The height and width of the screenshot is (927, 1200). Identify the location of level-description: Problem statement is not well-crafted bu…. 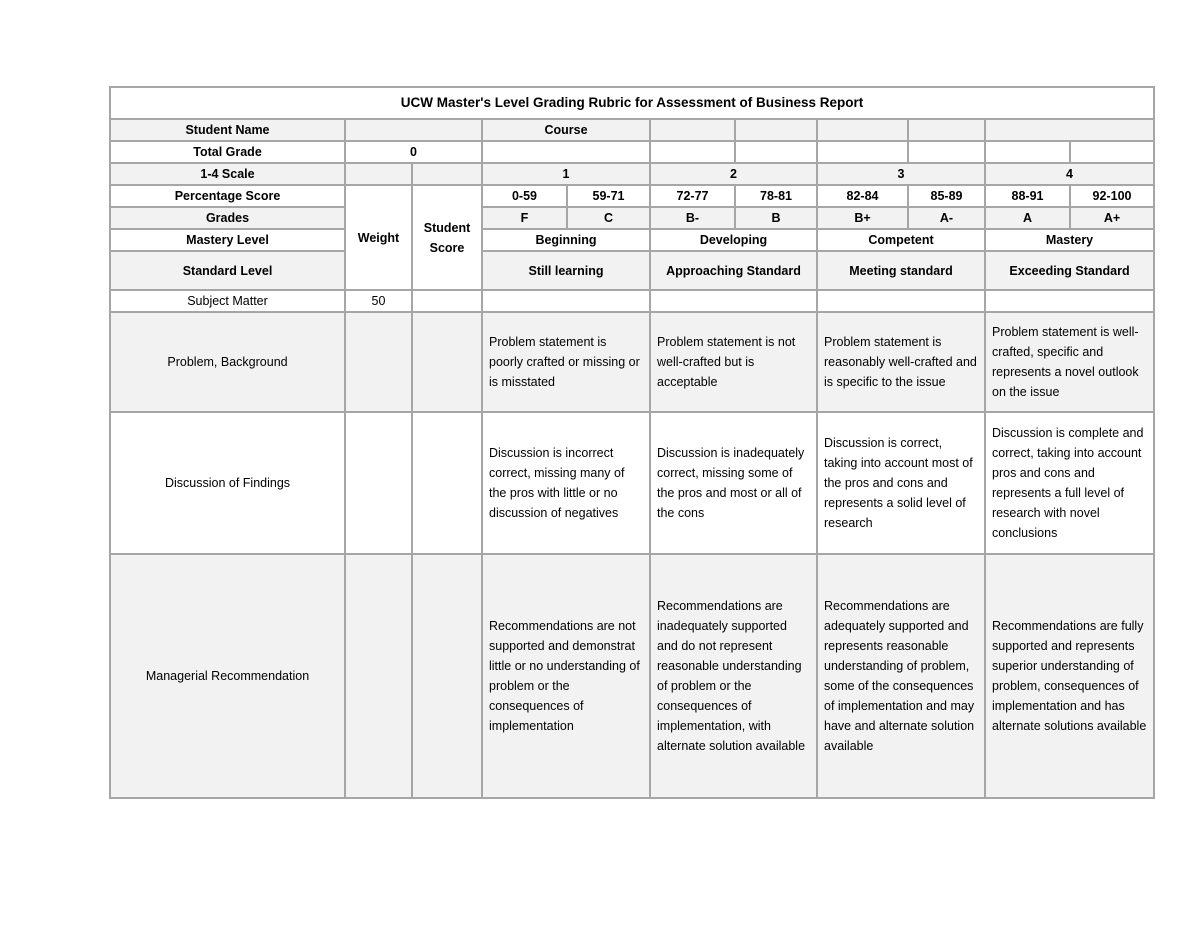
(733, 362).